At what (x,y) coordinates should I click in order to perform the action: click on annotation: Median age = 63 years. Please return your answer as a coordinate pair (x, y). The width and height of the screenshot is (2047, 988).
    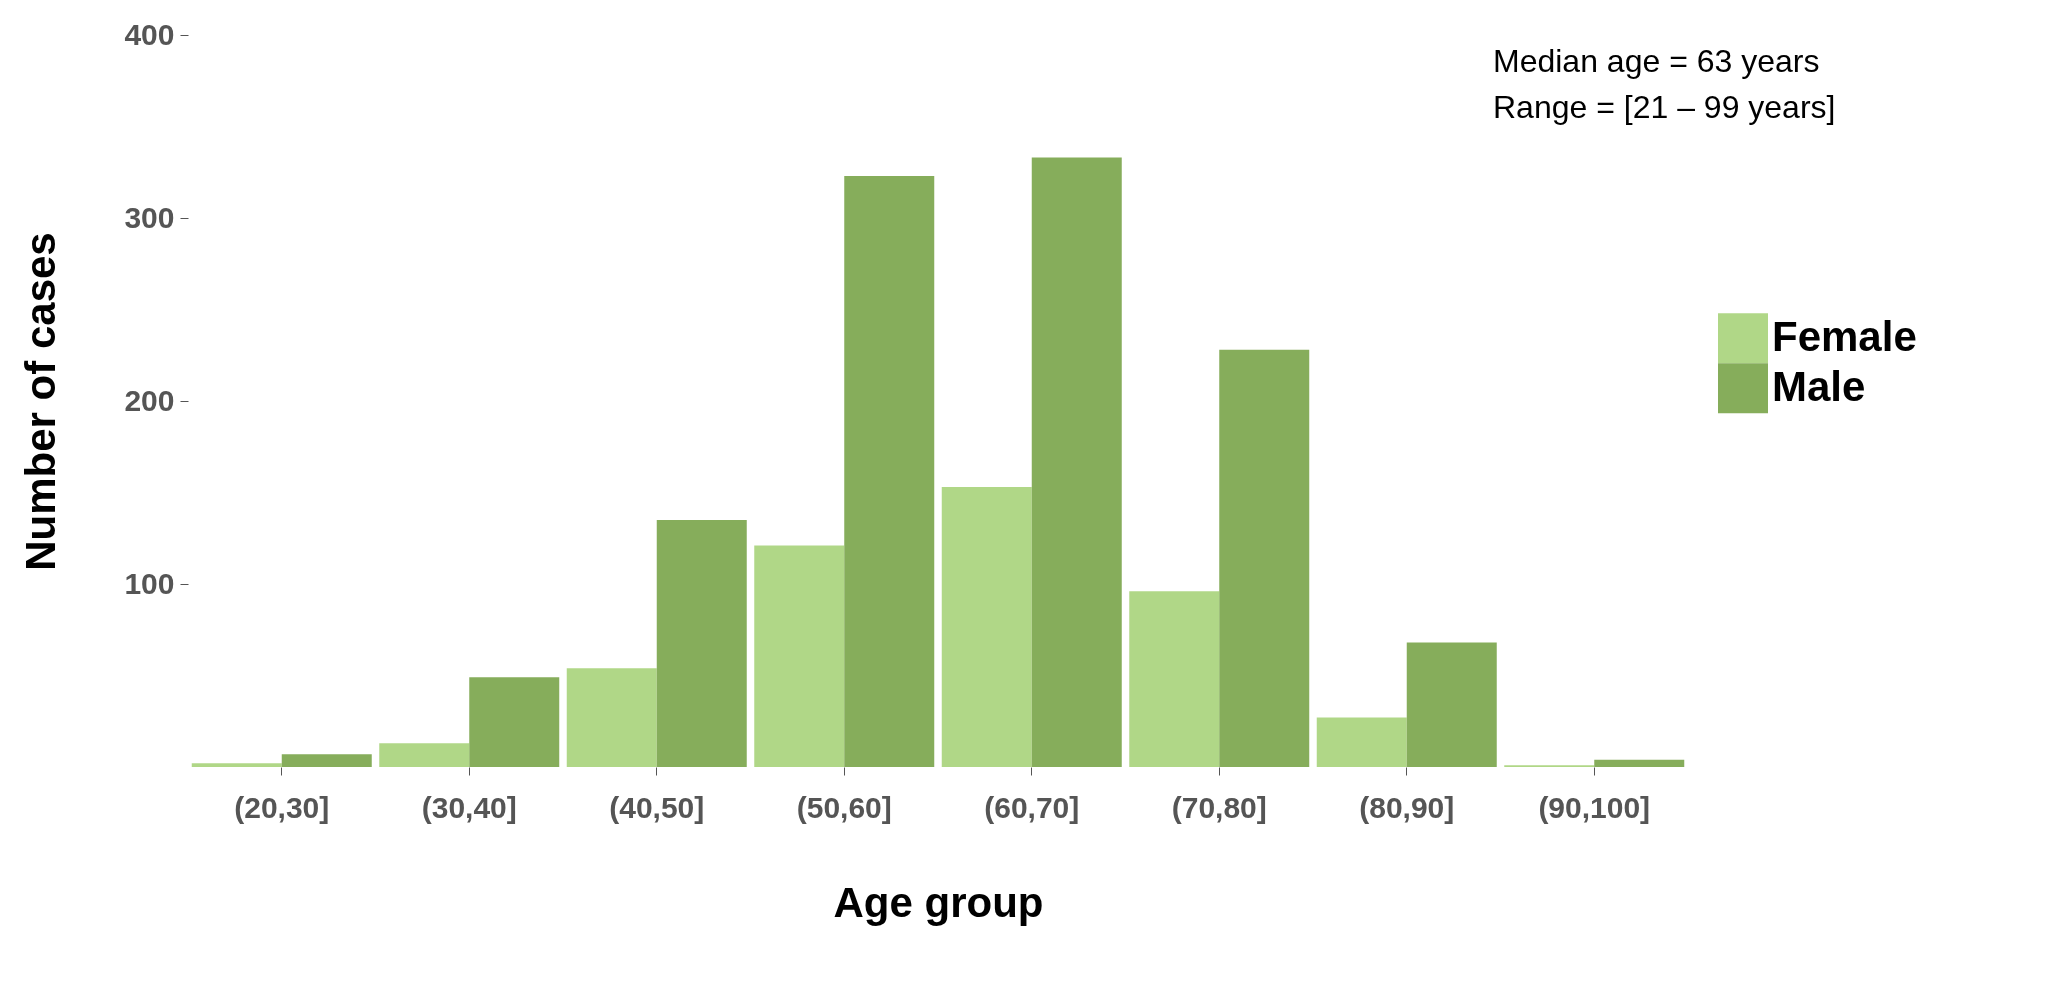
    Looking at the image, I should click on (1656, 61).